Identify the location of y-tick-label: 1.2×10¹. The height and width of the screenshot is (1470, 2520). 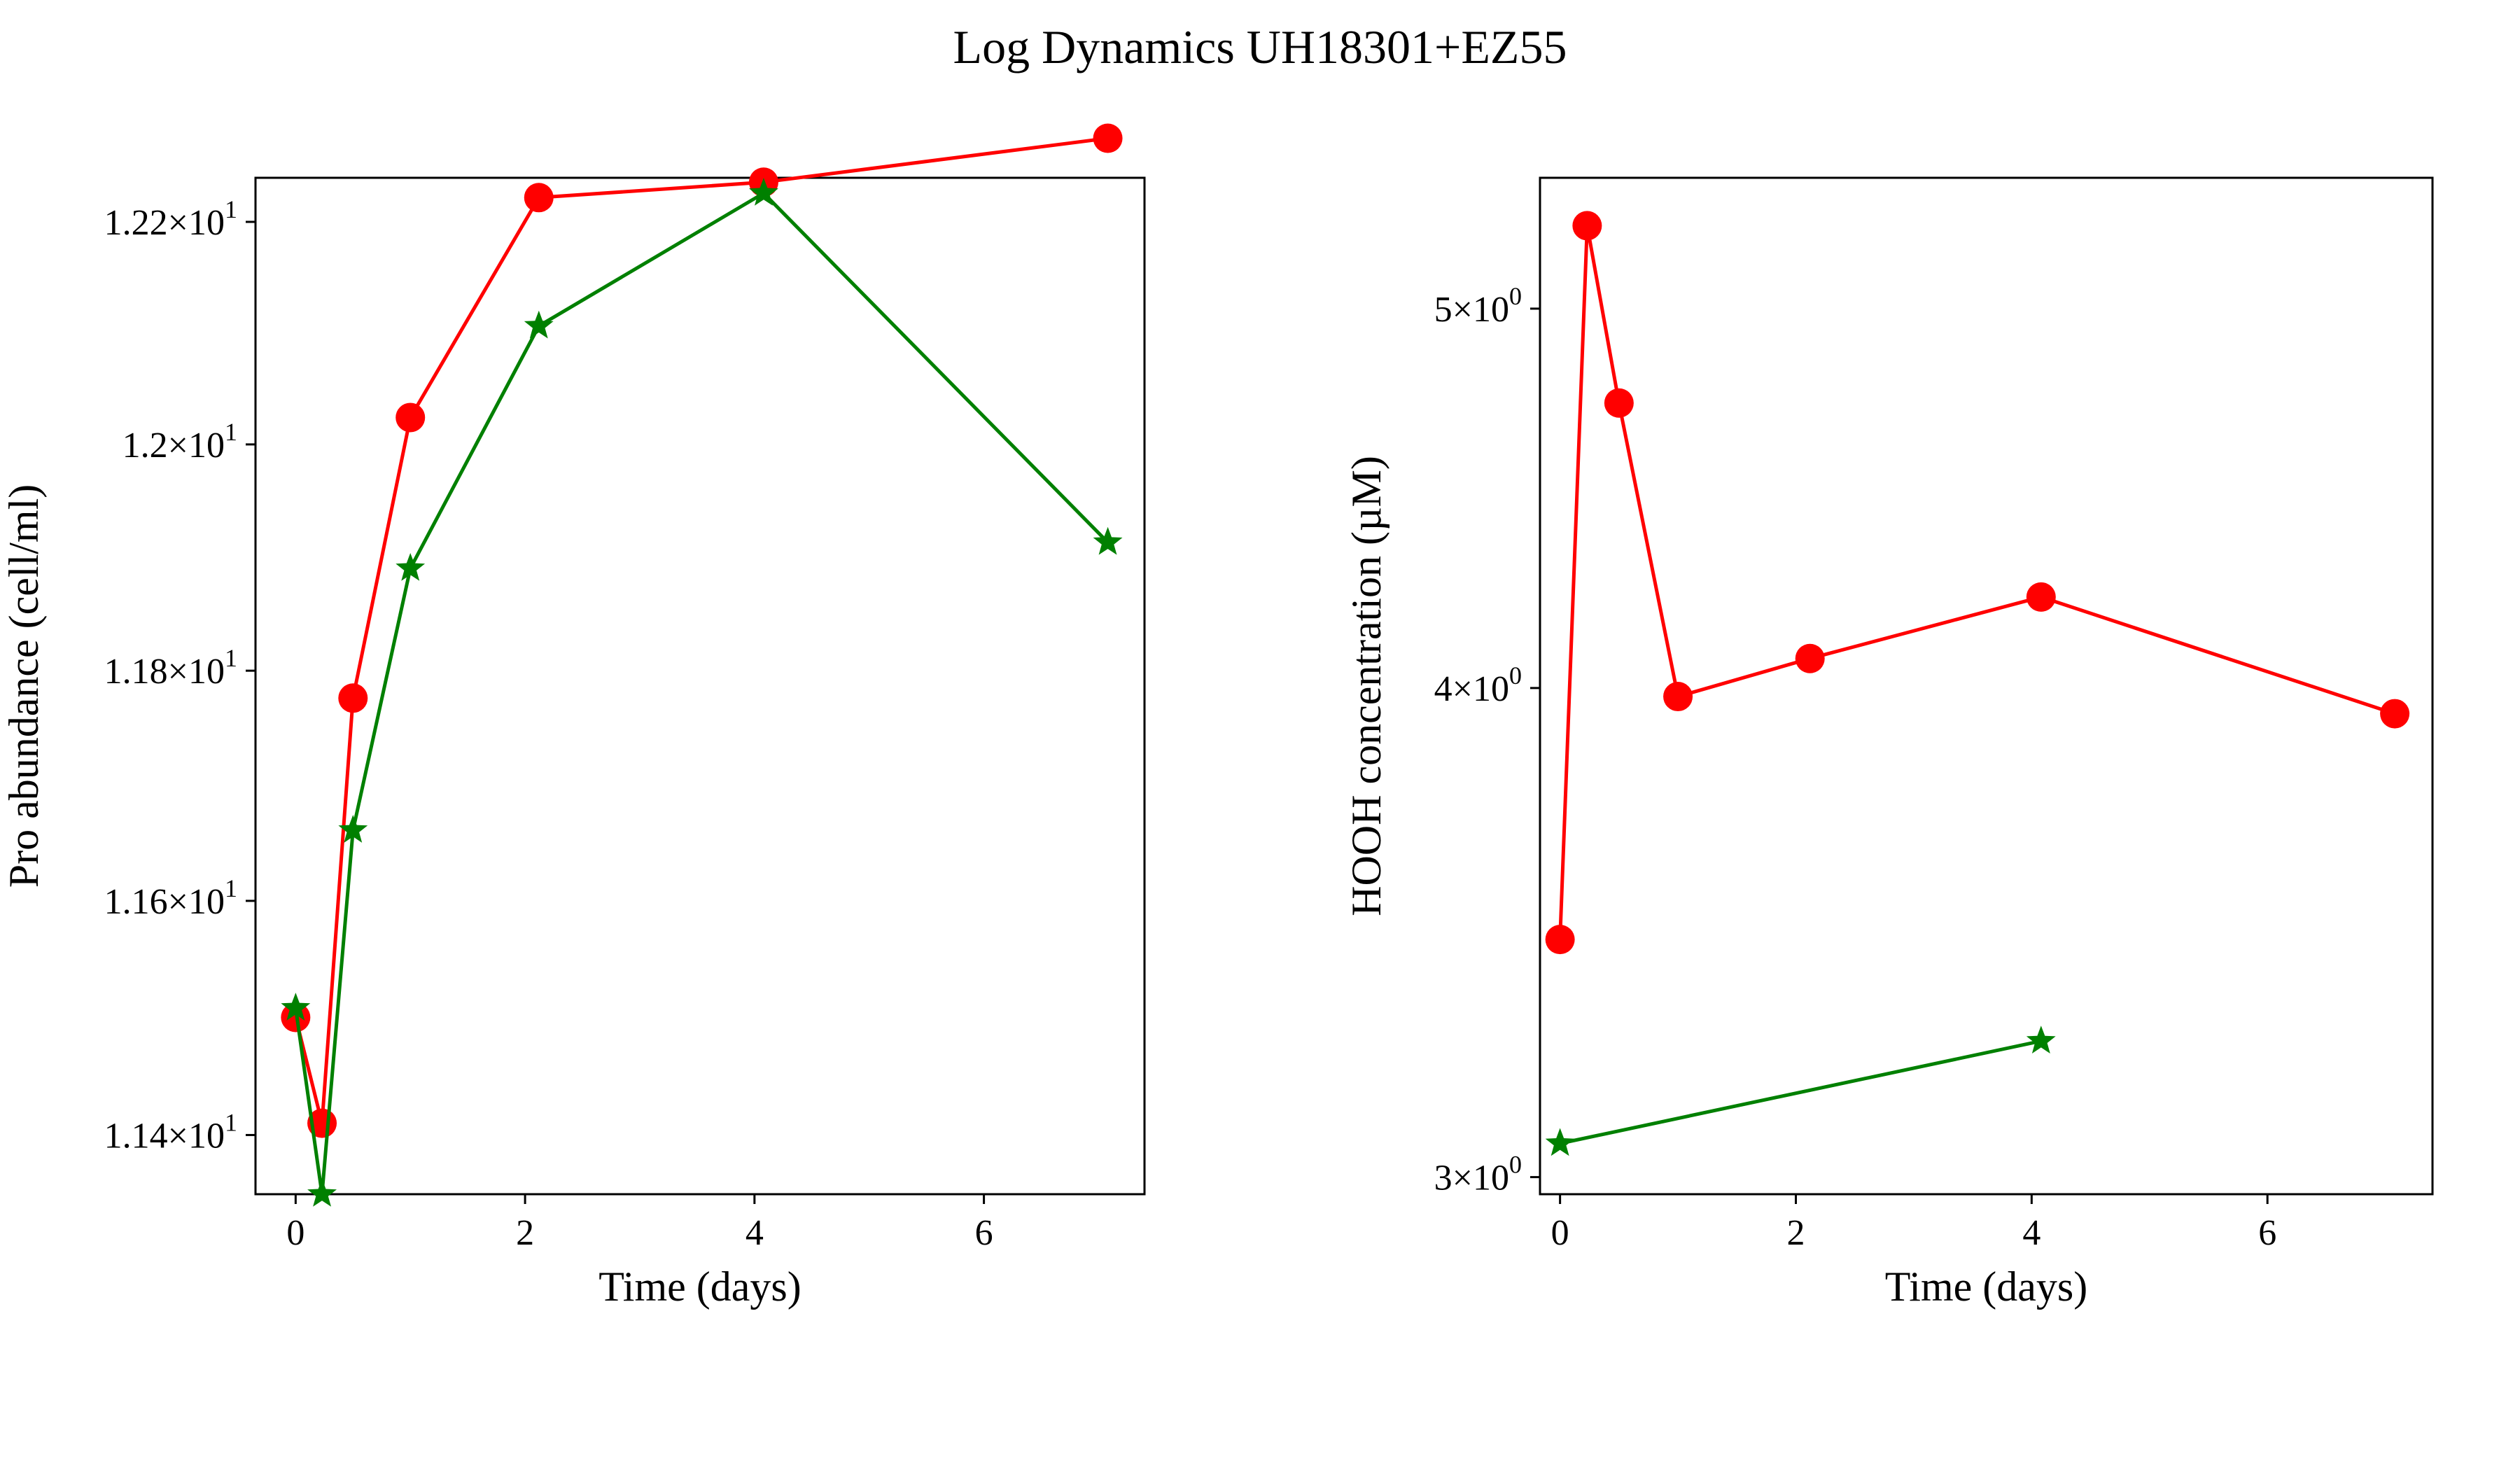
(179, 441).